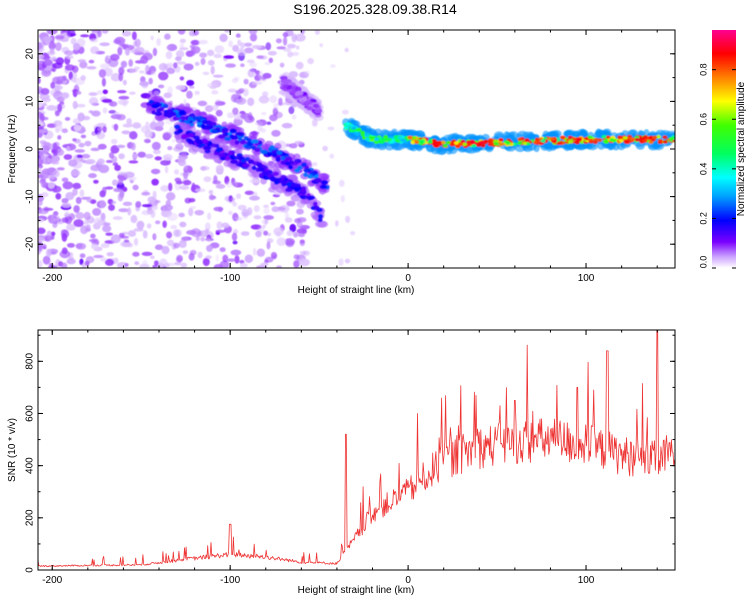 This screenshot has width=750, height=600. I want to click on colorbar-tick-label: 0.2, so click(703, 218).